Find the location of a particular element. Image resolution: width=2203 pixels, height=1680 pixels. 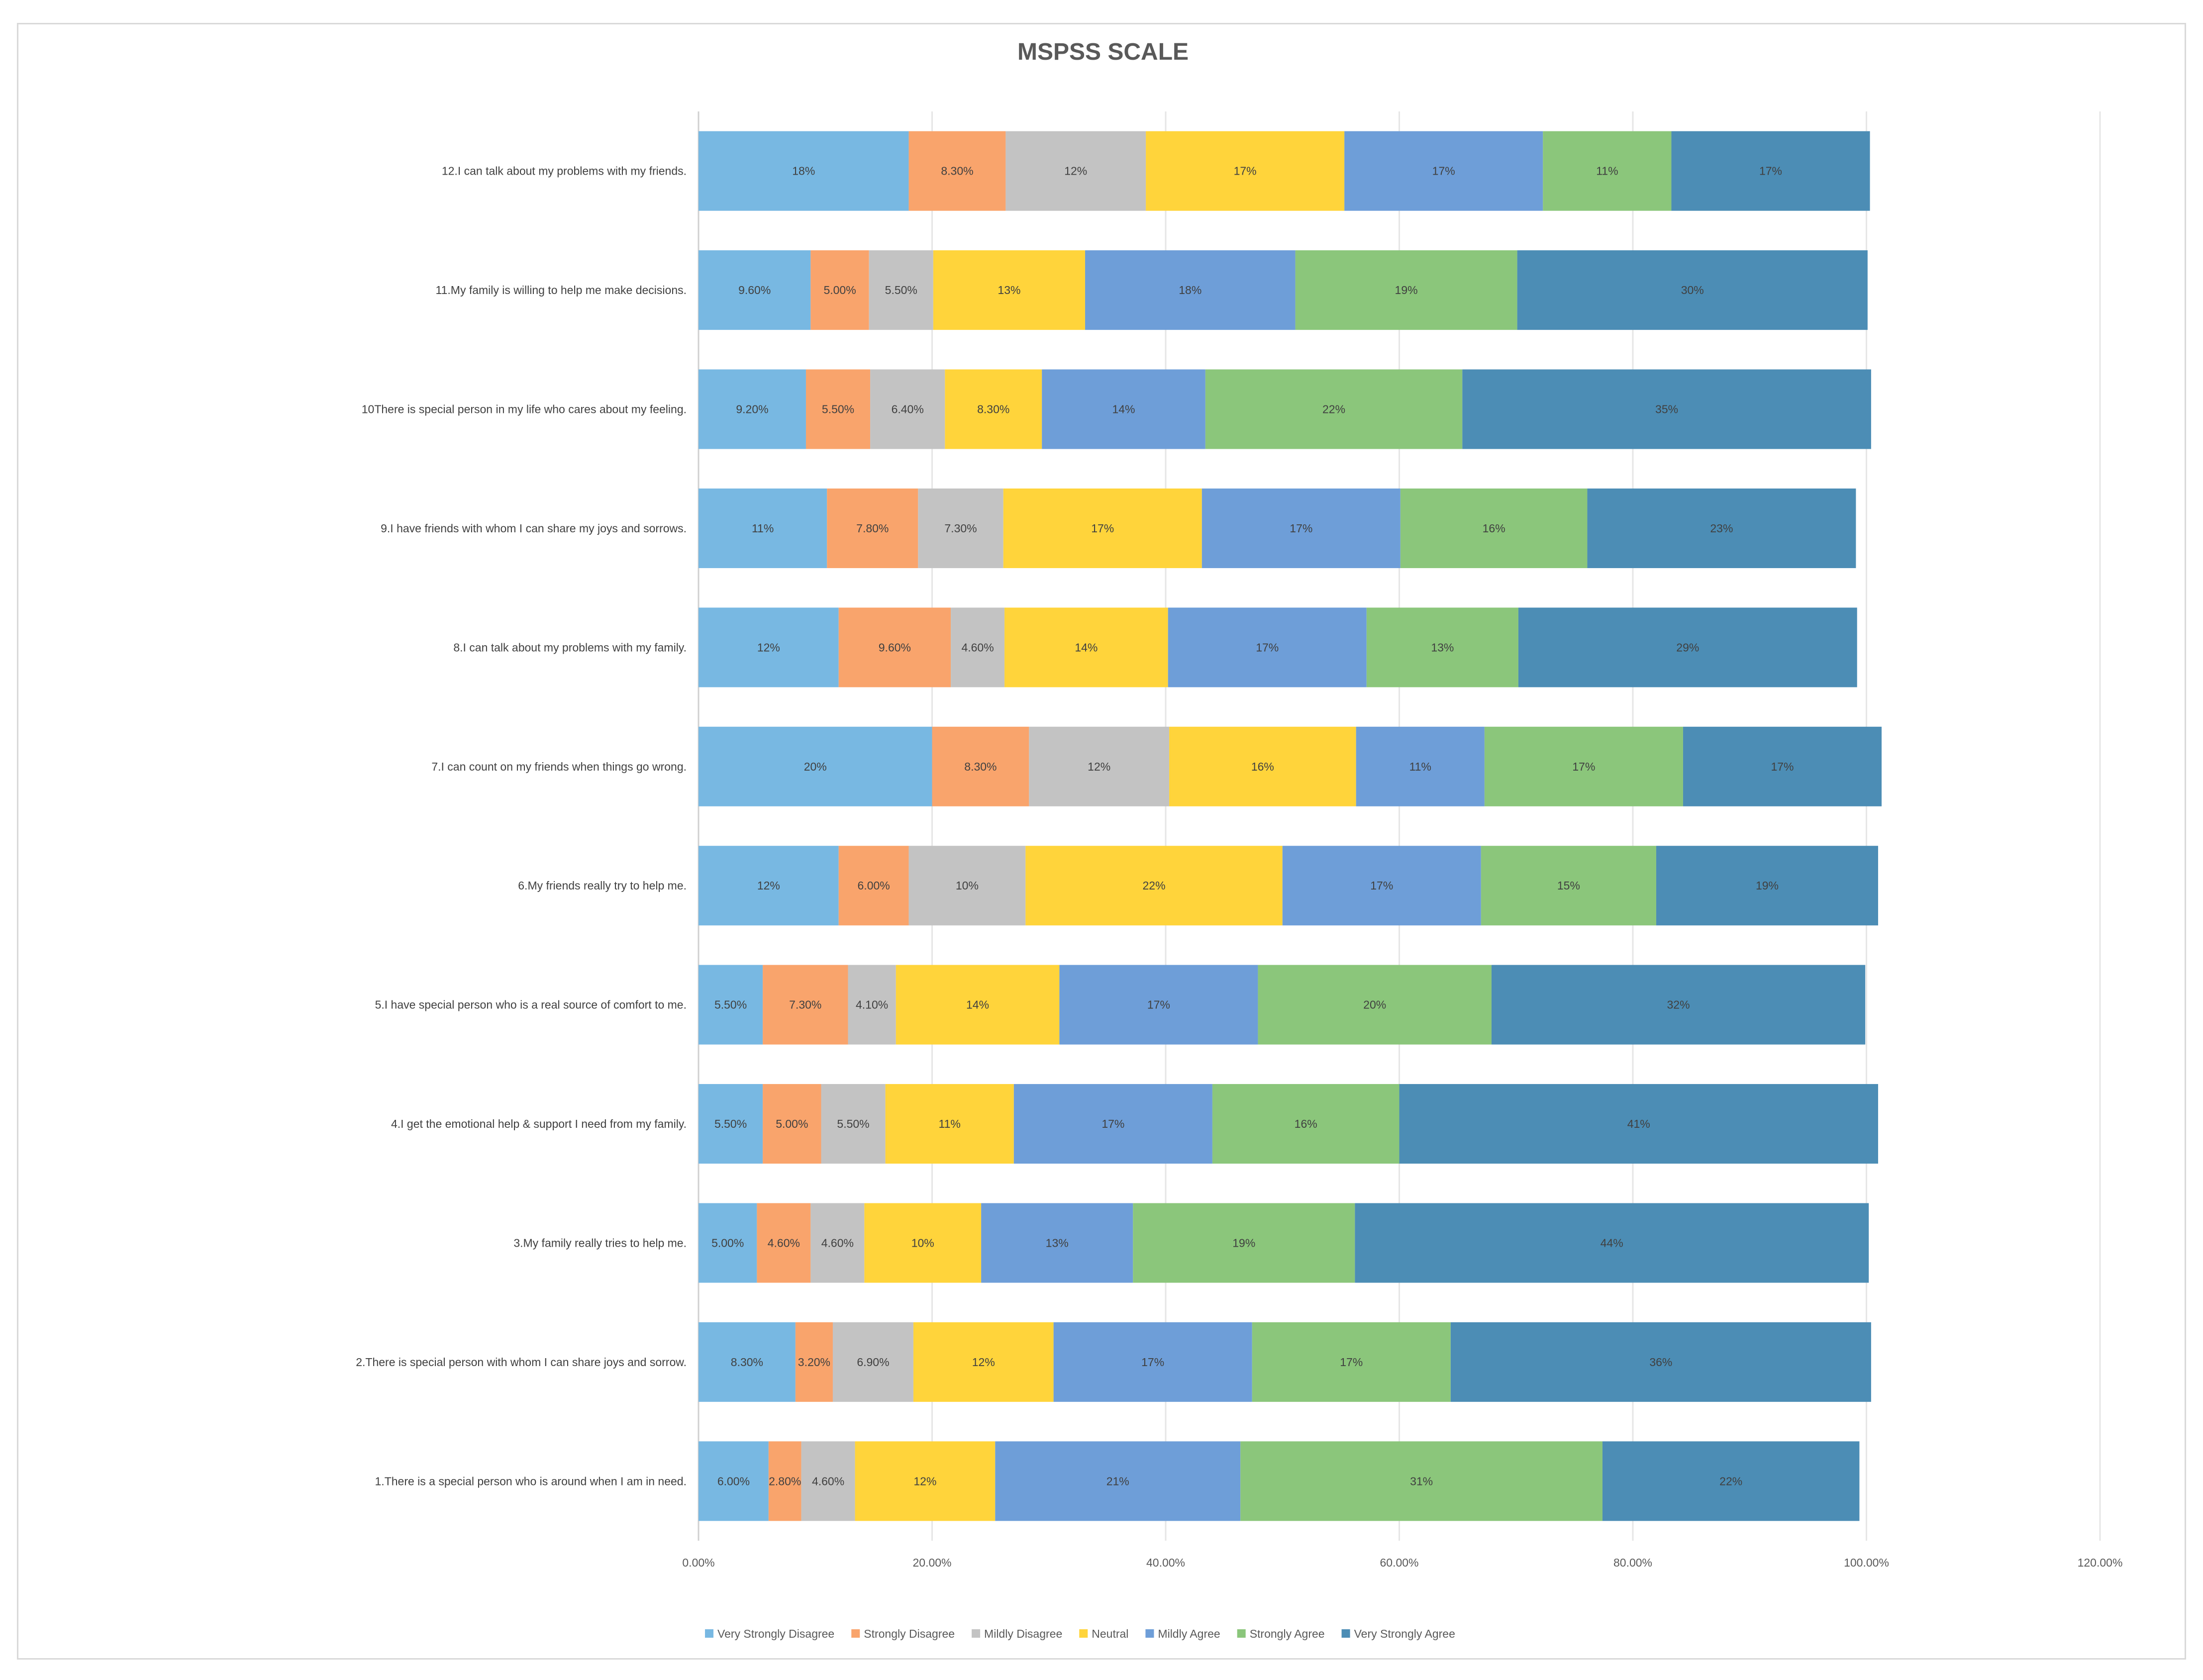

x-tick-label: 60.00% is located at coordinates (1399, 1563).